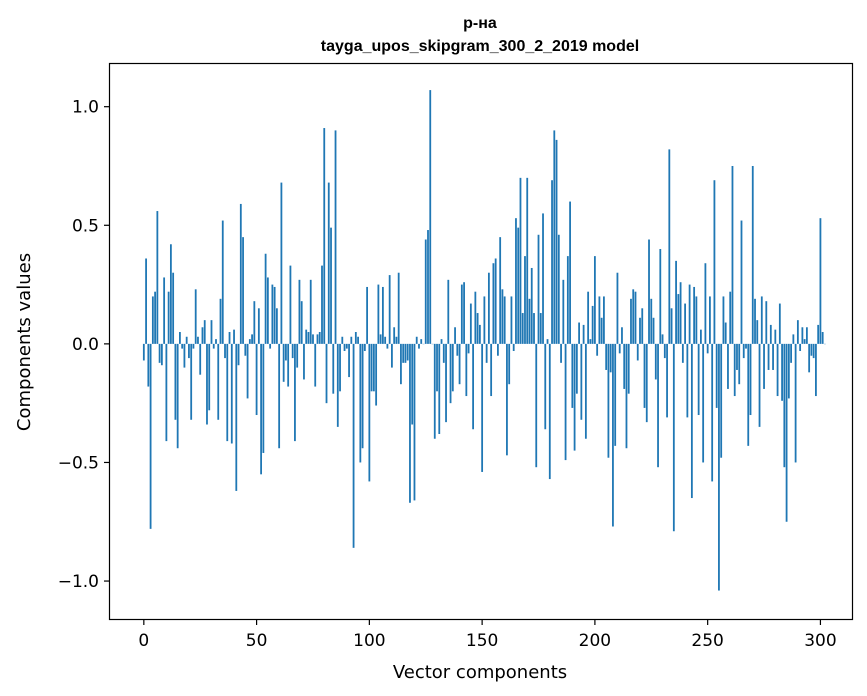  What do you see at coordinates (820, 641) in the screenshot?
I see `x-tick-label: 300` at bounding box center [820, 641].